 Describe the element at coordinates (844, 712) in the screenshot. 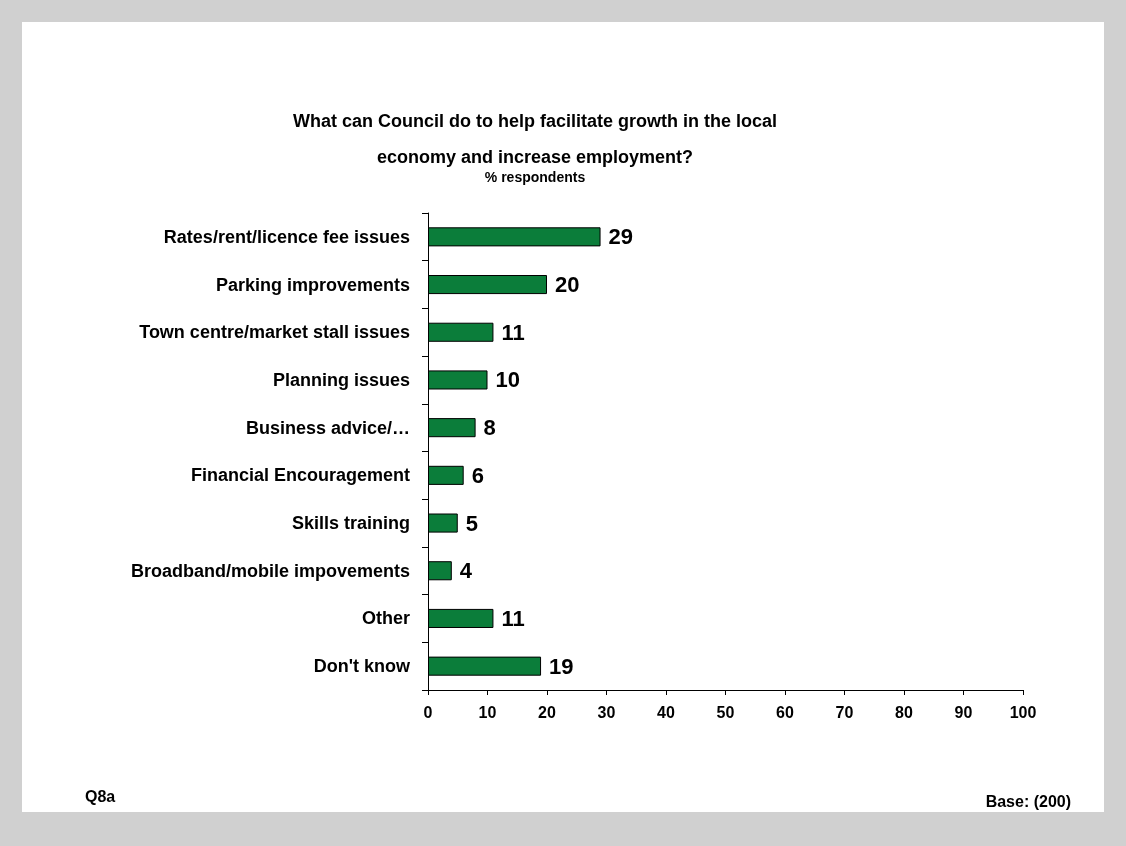

I see `x-tick-label: 70` at that location.